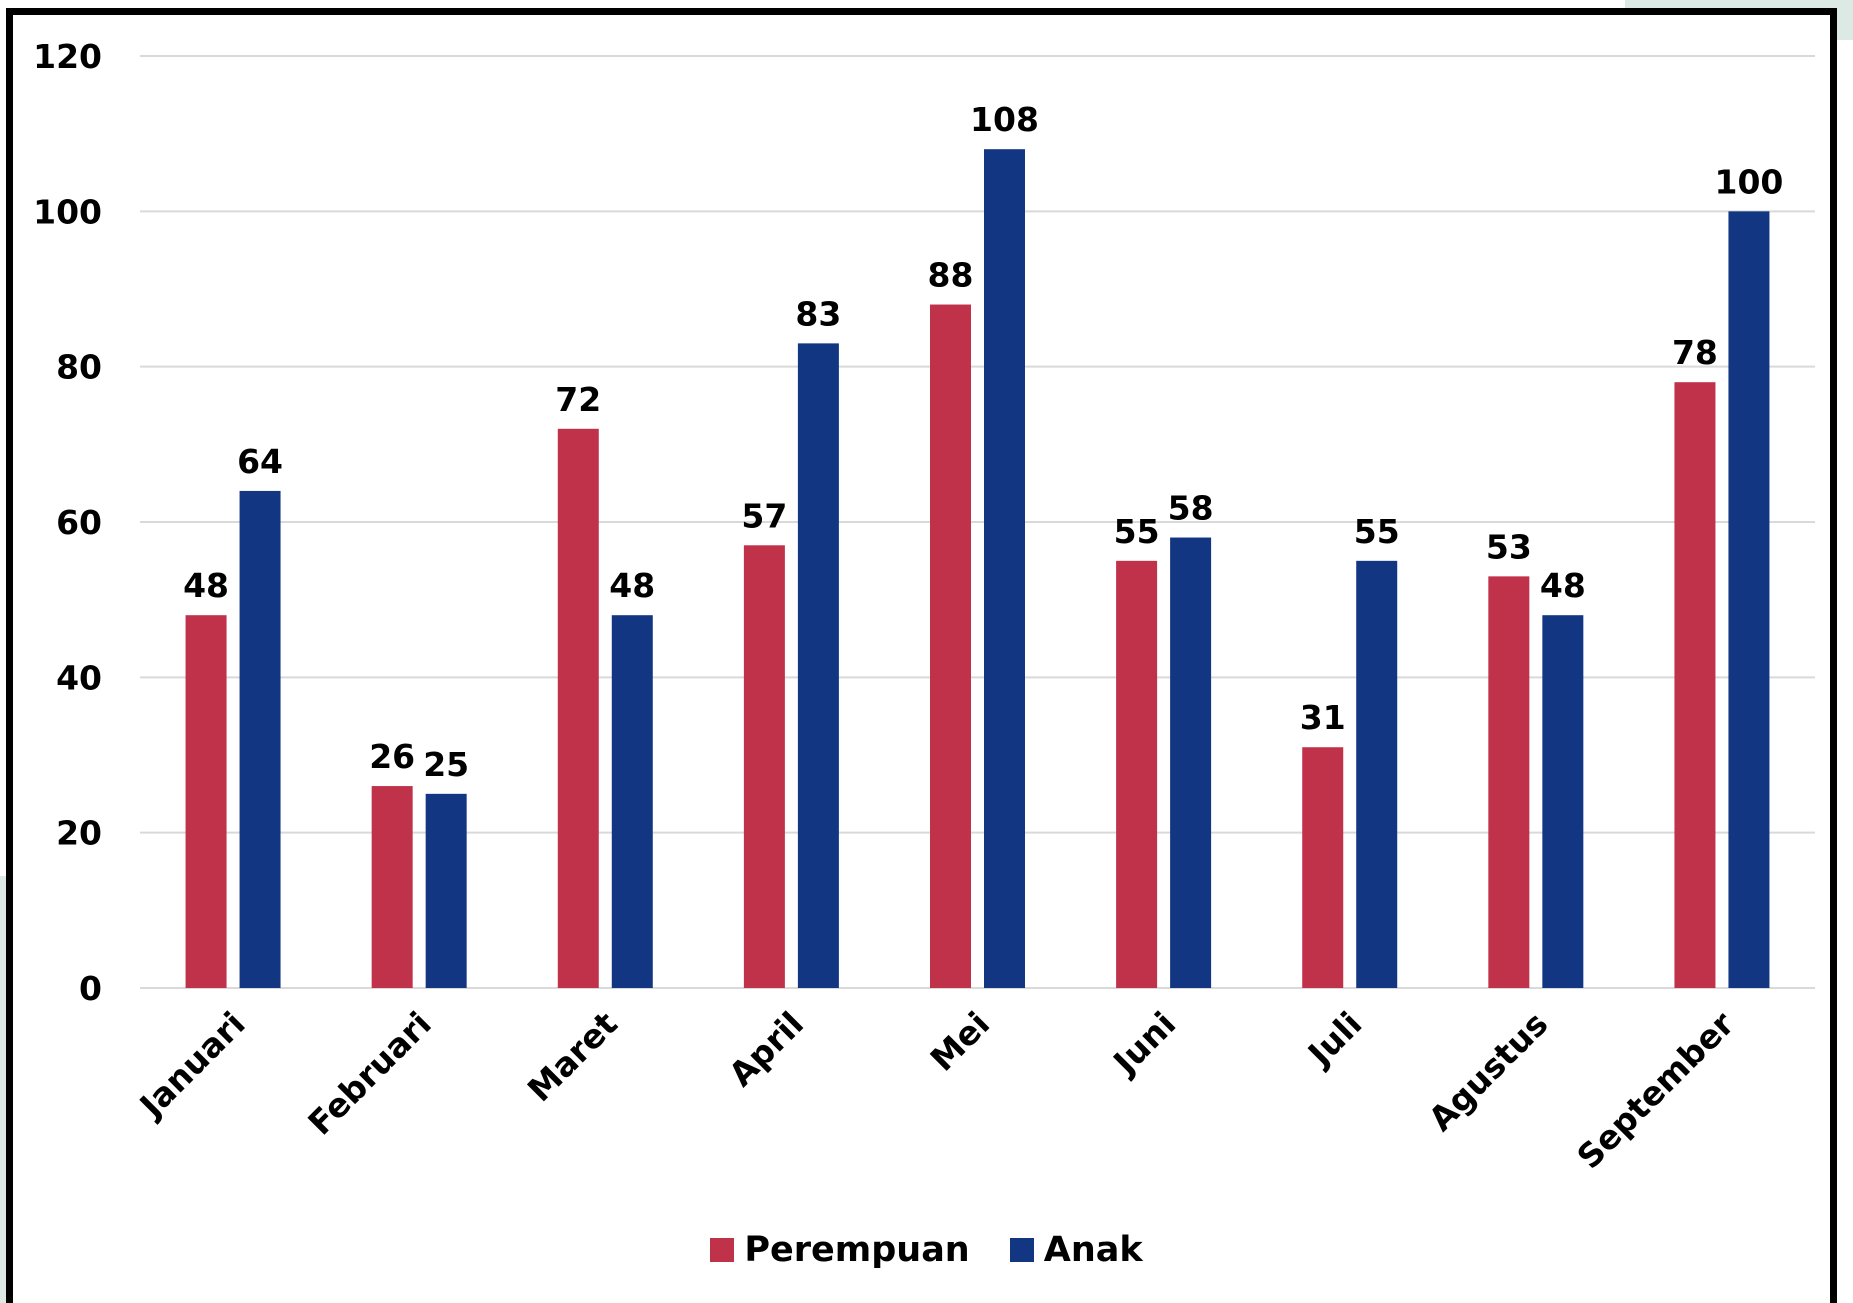 This screenshot has height=1303, width=1853. Describe the element at coordinates (818, 665) in the screenshot. I see `bar-anak-april` at that location.